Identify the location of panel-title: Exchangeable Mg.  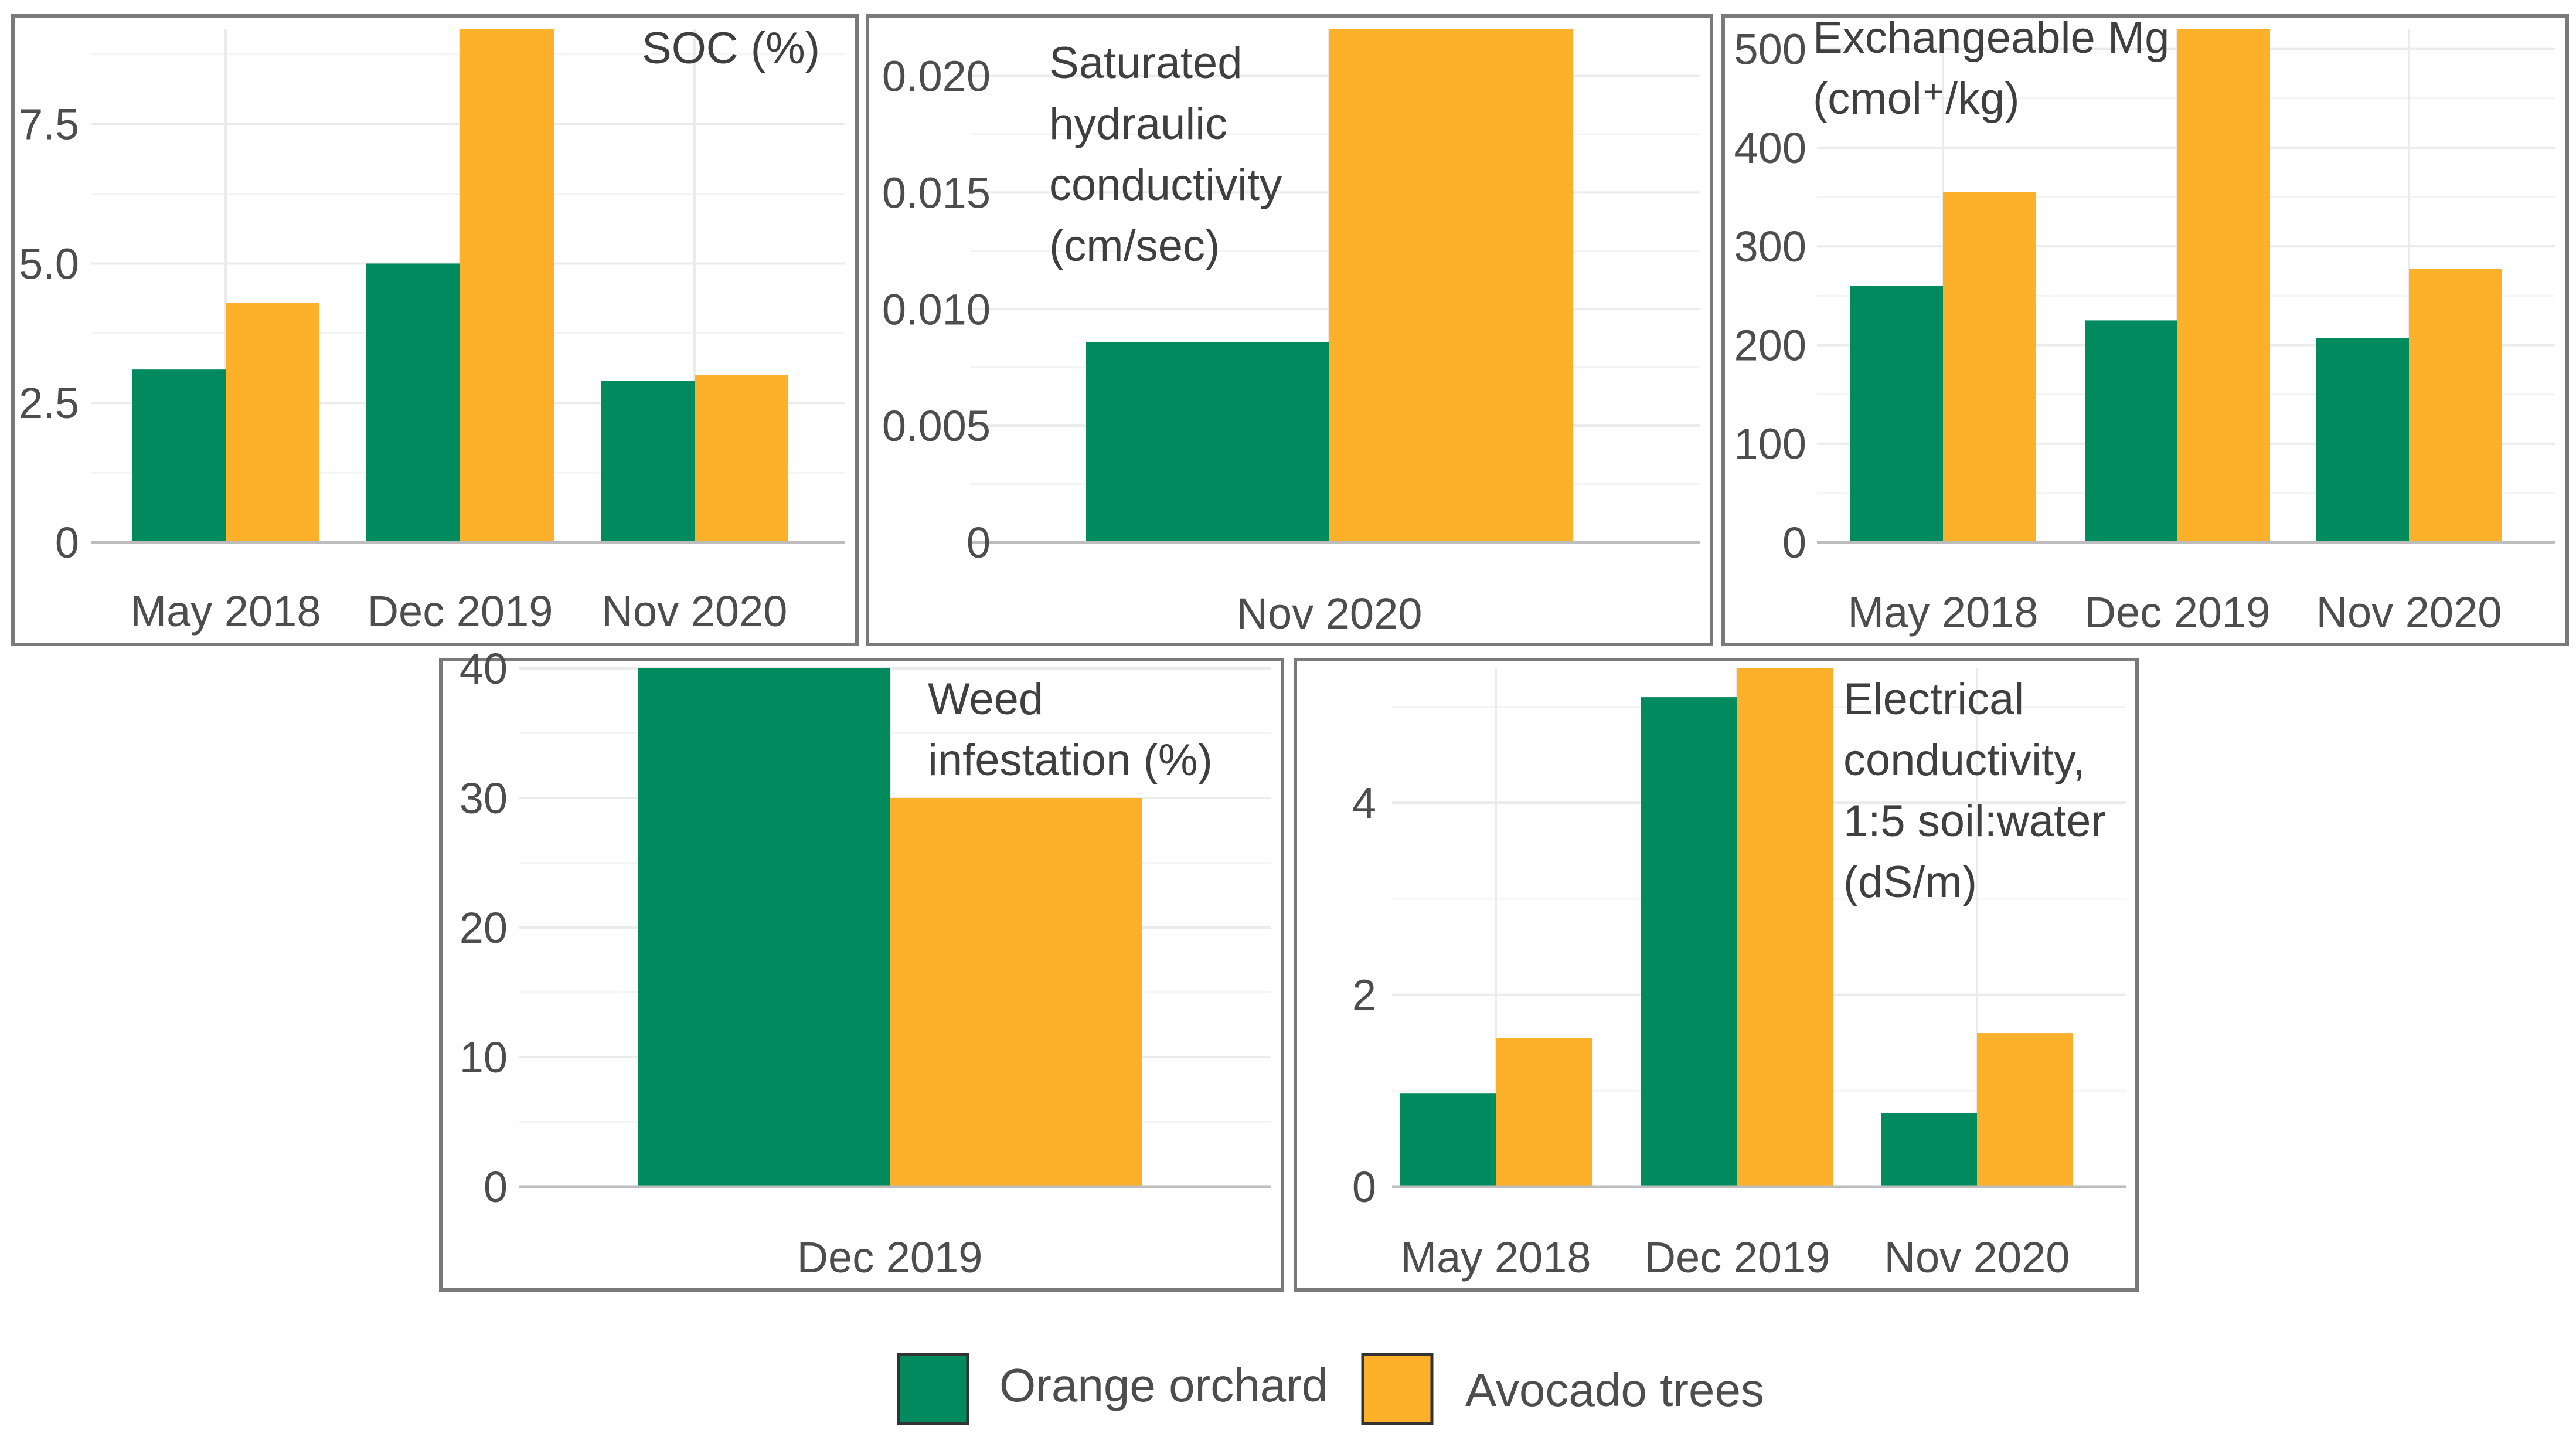
(1991, 38).